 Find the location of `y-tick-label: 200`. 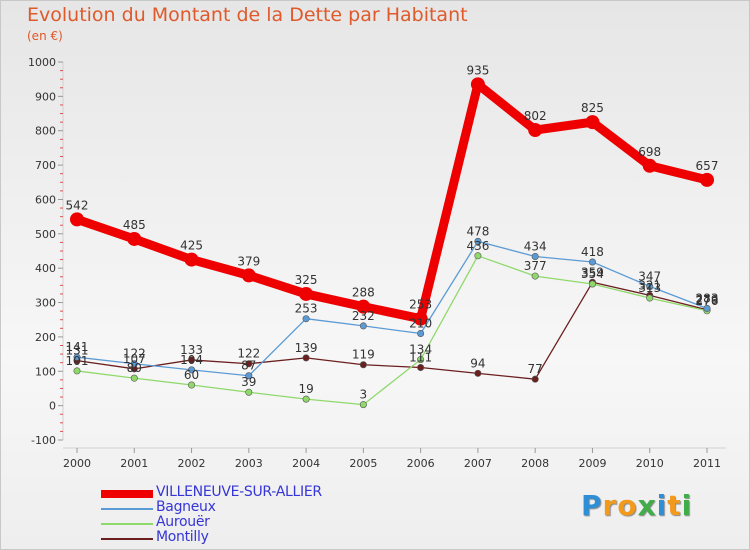

y-tick-label: 200 is located at coordinates (45, 337).